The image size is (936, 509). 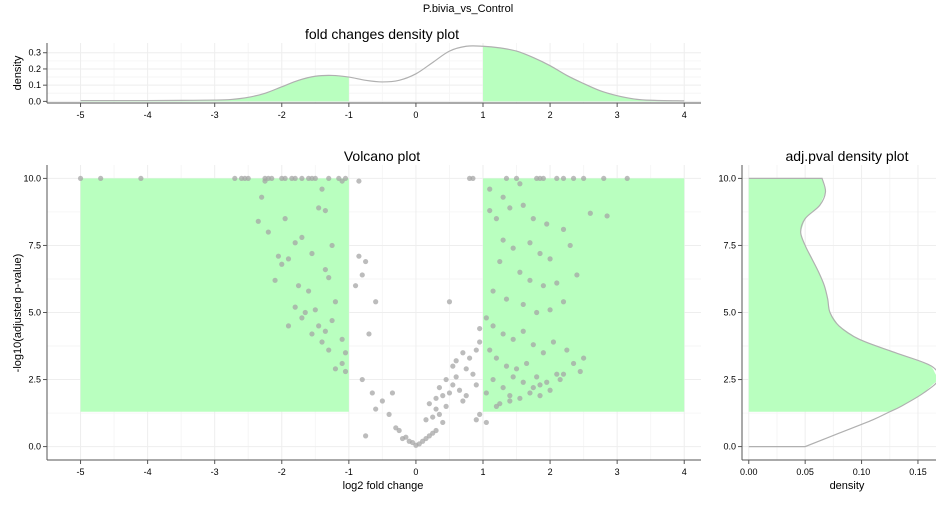 I want to click on fold-change-density-y-tick-label: 0.3, so click(x=34, y=53).